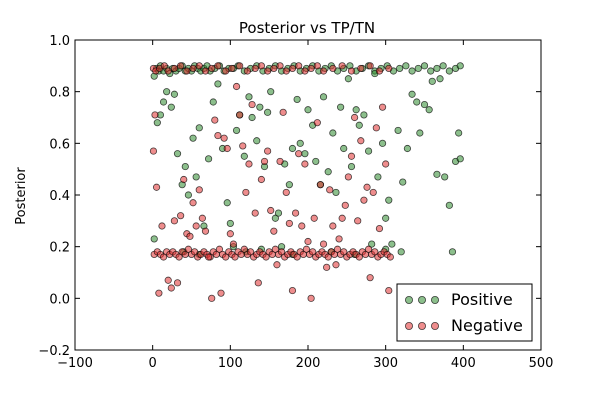  I want to click on y-axis-label: Posterior, so click(21, 196).